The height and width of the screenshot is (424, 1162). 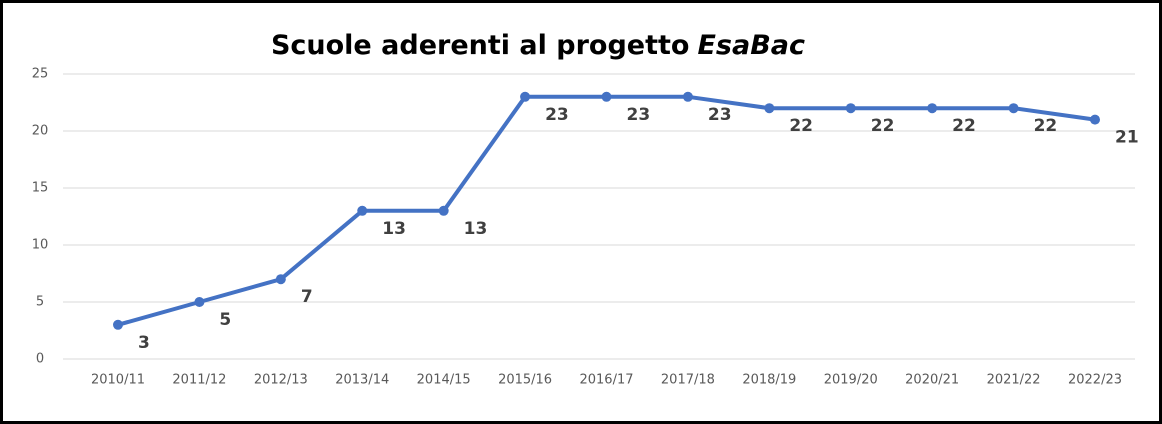 What do you see at coordinates (40, 74) in the screenshot?
I see `y-tick-label: 25` at bounding box center [40, 74].